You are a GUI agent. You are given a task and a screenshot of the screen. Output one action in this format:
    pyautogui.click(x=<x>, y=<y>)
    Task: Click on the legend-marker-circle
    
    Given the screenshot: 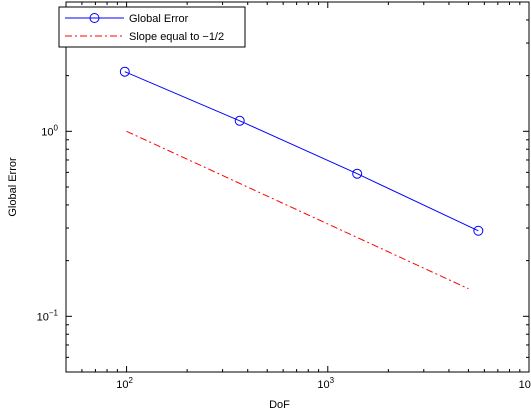 What is the action you would take?
    pyautogui.click(x=94, y=18)
    